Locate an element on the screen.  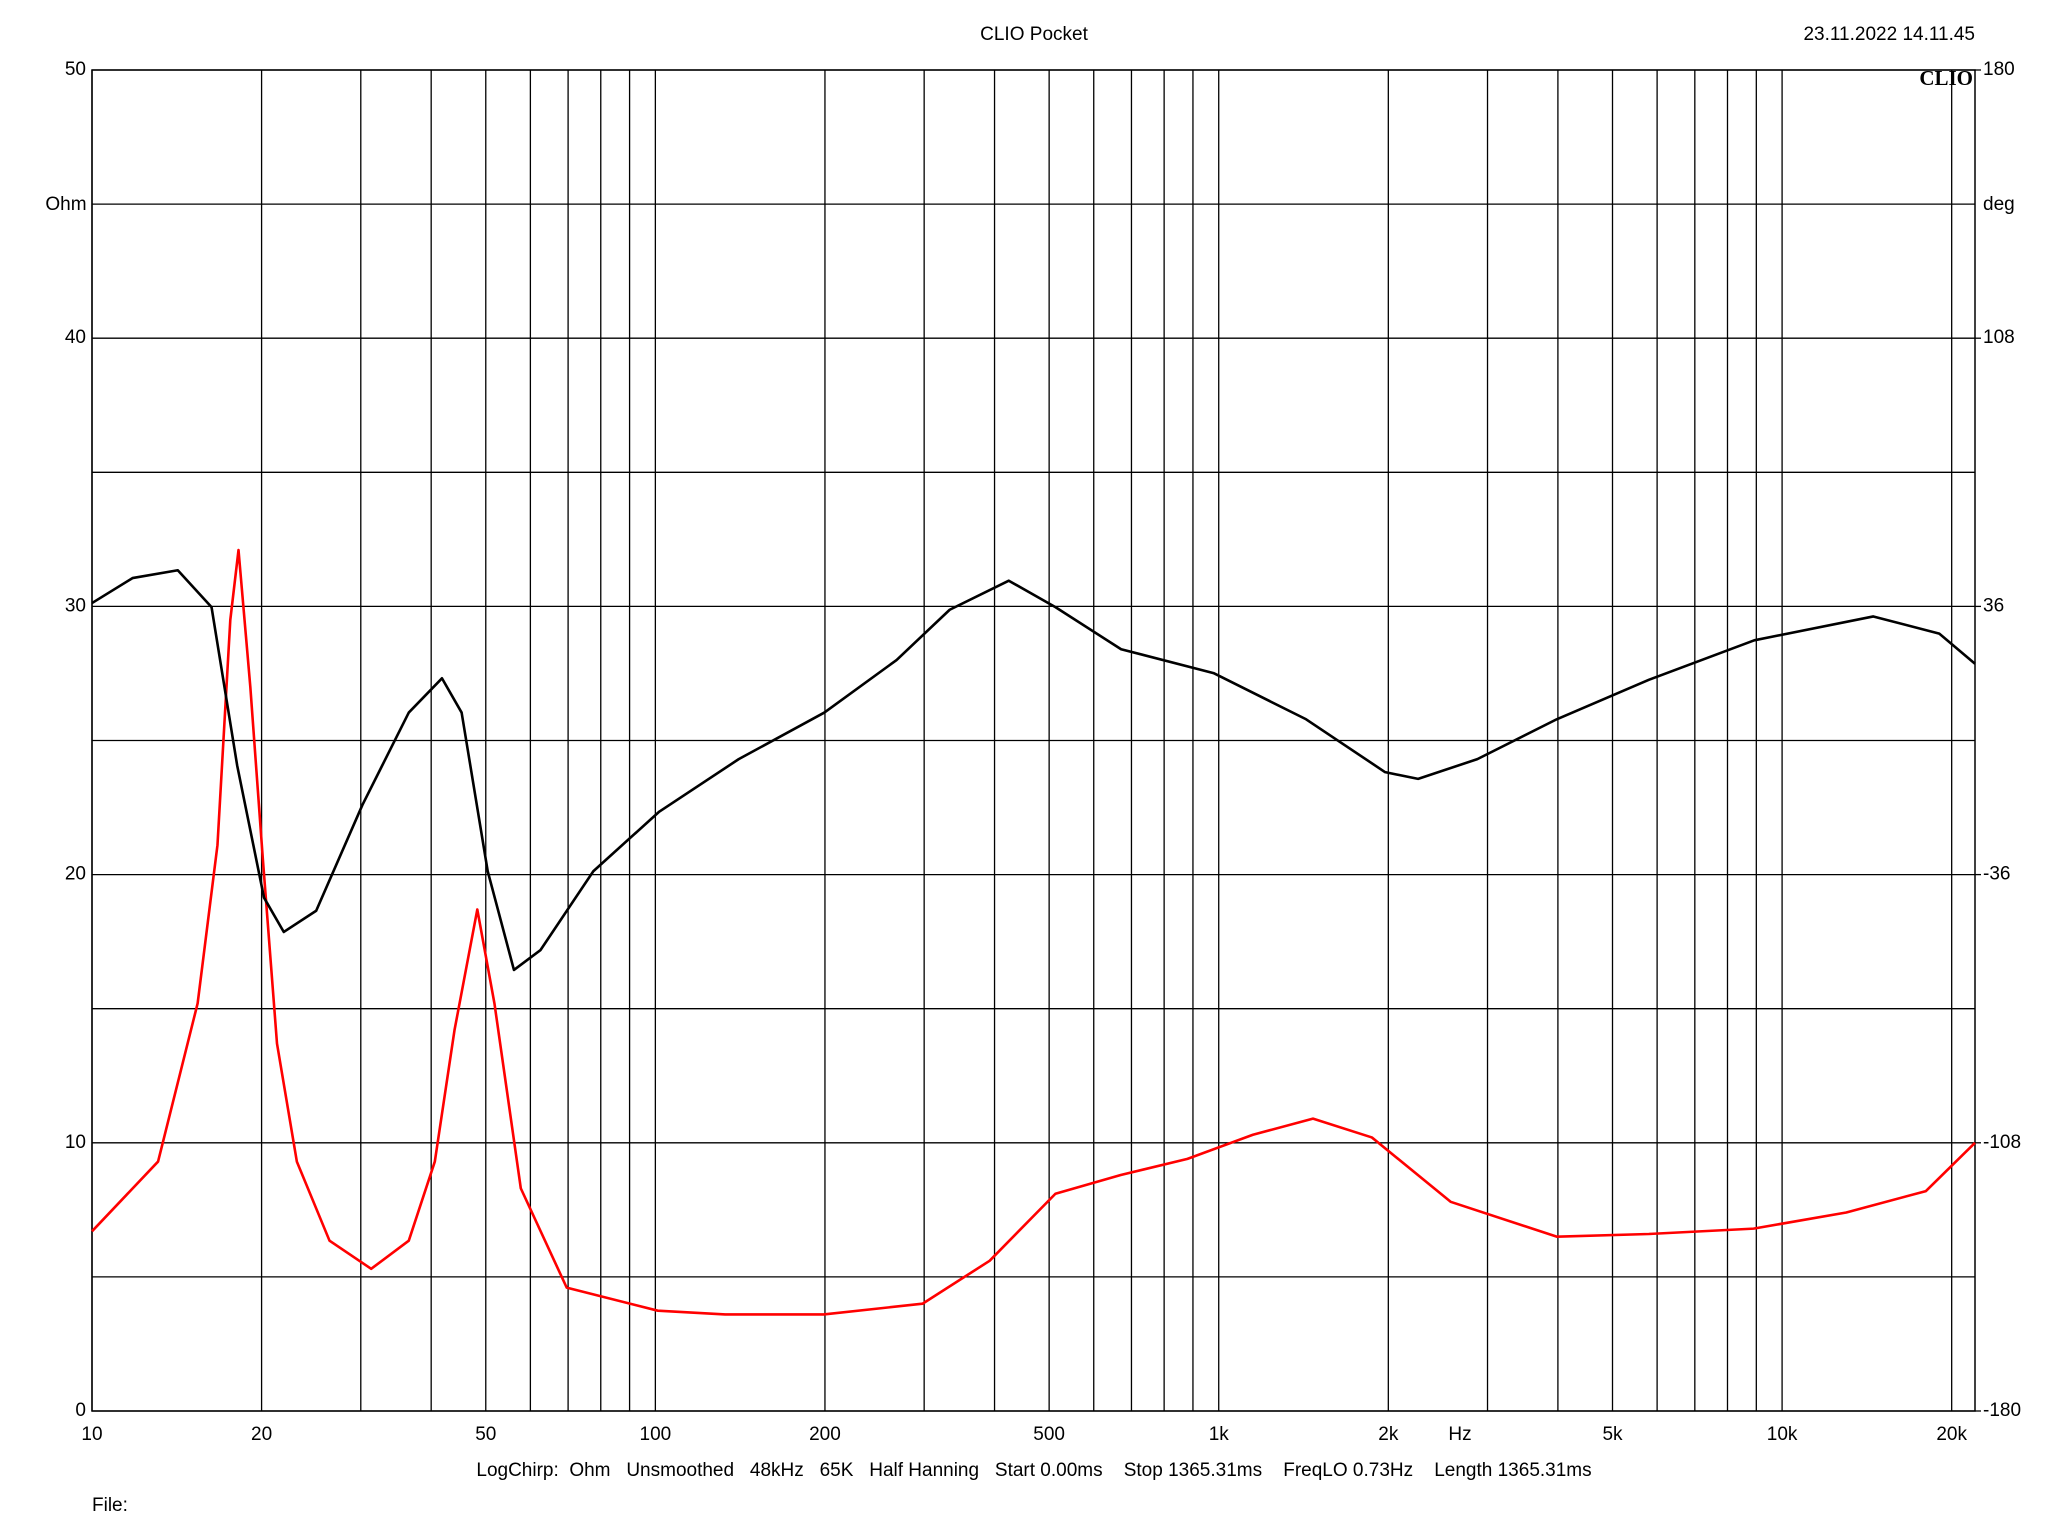
y-tick-label: 40 is located at coordinates (75, 337).